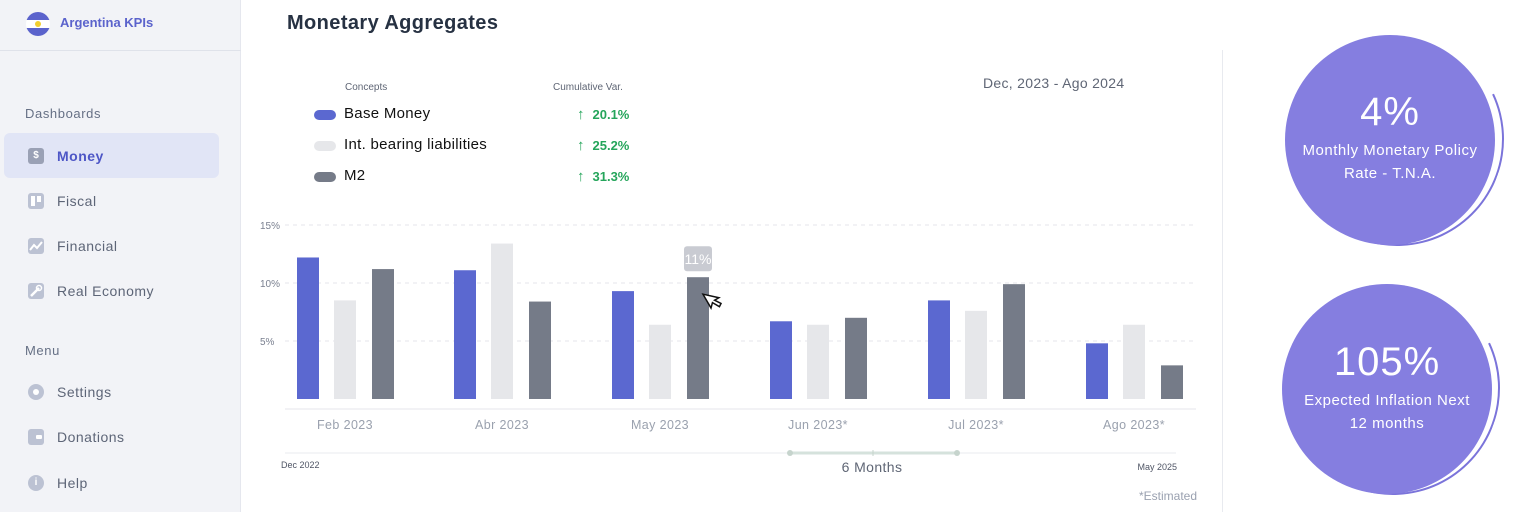 This screenshot has width=1527, height=512. Describe the element at coordinates (603, 114) in the screenshot. I see `legend-variation: ↑ 20.1%` at that location.